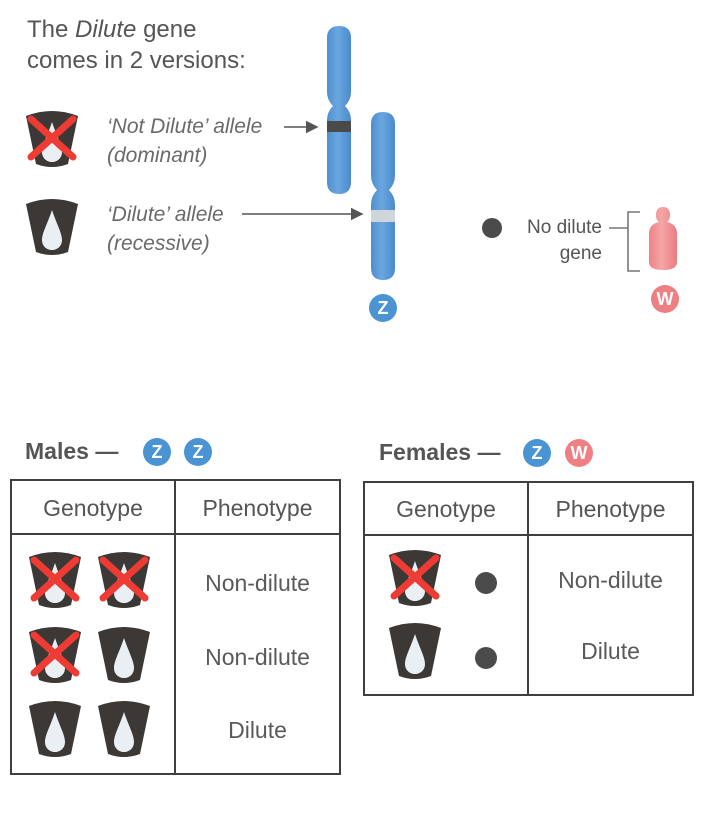 Image resolution: width=702 pixels, height=838 pixels. Describe the element at coordinates (439, 452) in the screenshot. I see `females-title: Females —` at that location.